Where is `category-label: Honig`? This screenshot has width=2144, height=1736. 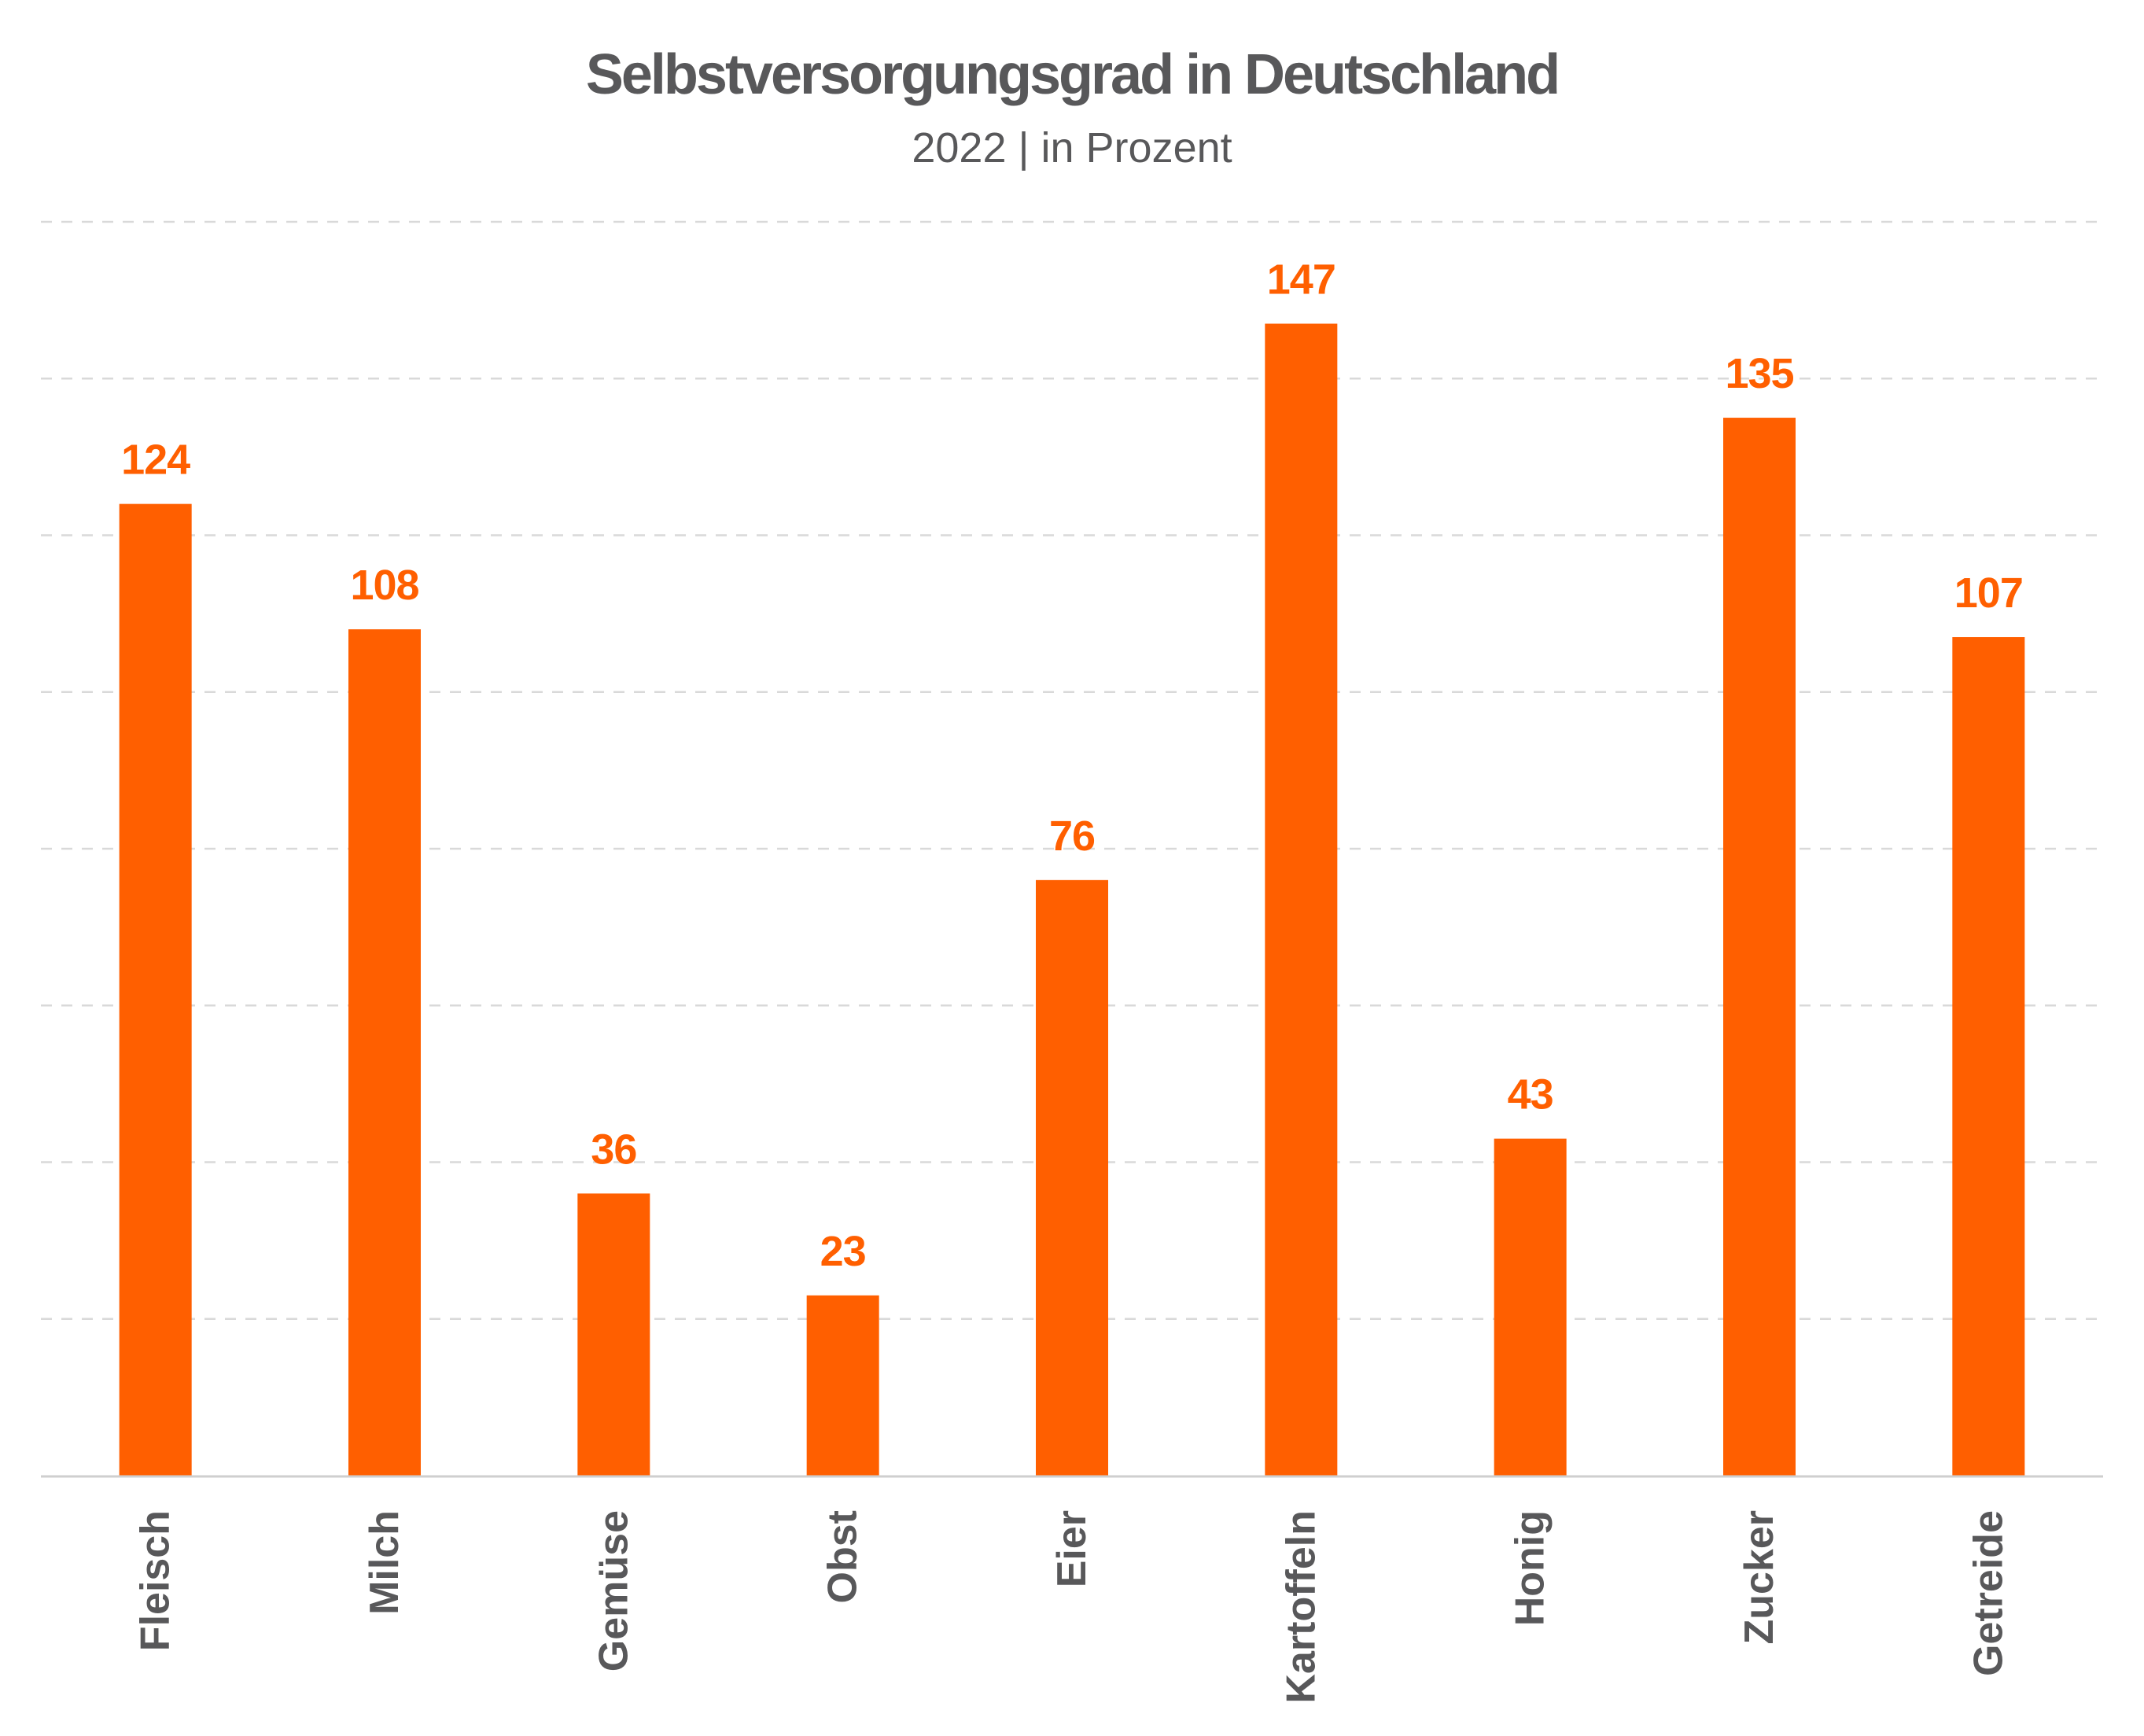
category-label: Honig is located at coordinates (1530, 1568).